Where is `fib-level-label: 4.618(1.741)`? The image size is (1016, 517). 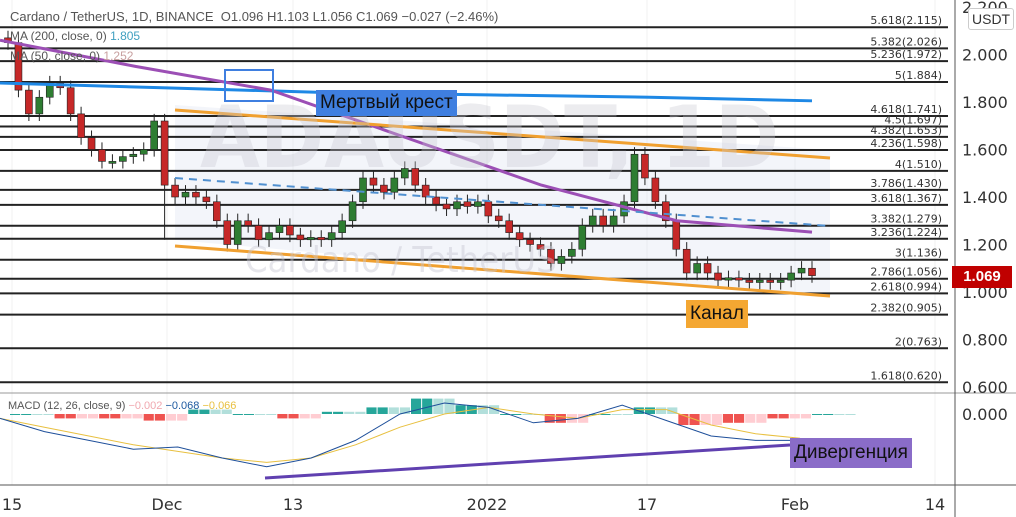 fib-level-label: 4.618(1.741) is located at coordinates (906, 109).